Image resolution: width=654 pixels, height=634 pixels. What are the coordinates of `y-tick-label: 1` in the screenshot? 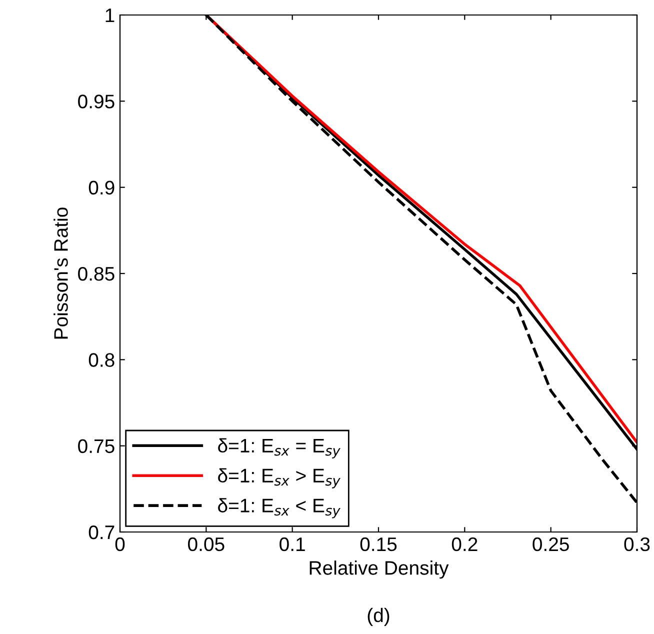 It's located at (110, 15).